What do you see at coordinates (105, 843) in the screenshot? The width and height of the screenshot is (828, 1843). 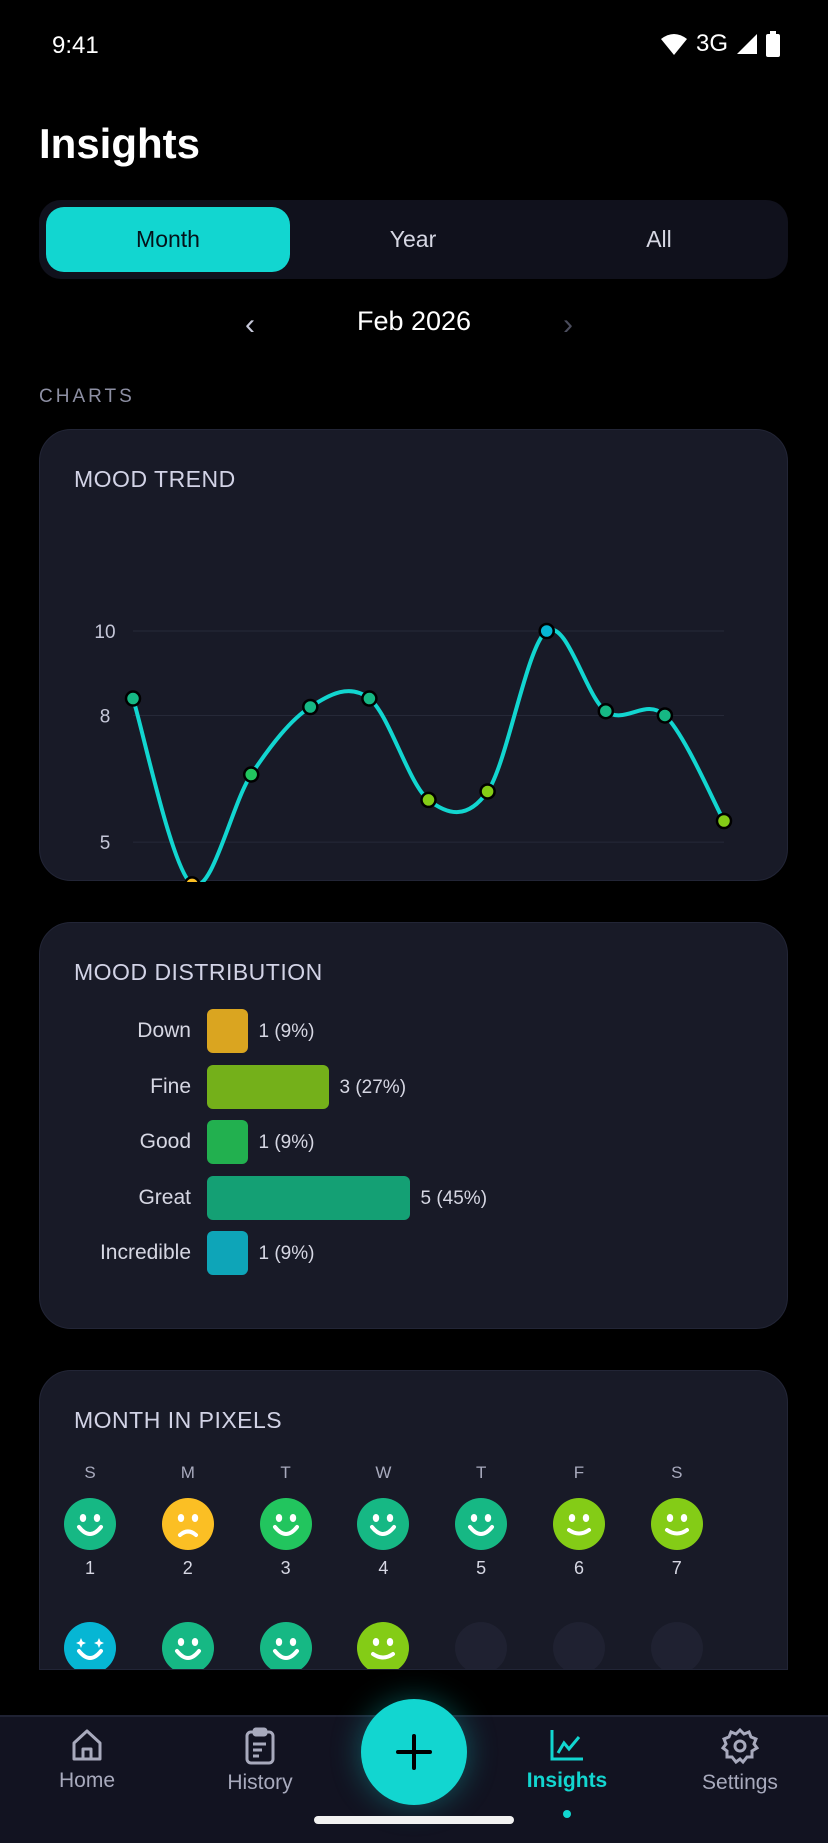 I see `y-tick-label: 5` at bounding box center [105, 843].